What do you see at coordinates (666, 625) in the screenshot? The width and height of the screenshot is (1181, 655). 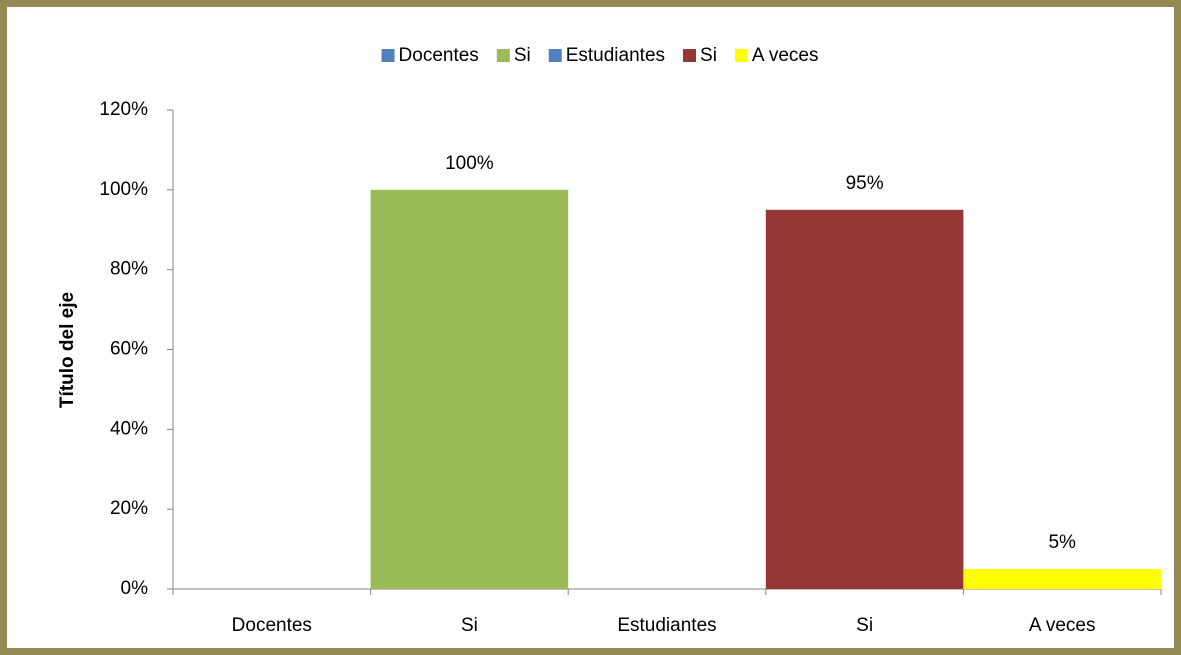 I see `x-tick-label: Estudiantes` at bounding box center [666, 625].